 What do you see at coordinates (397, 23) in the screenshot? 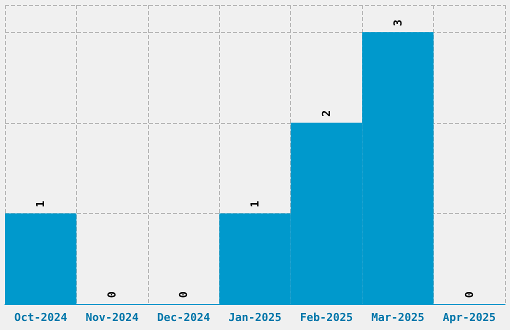
I see `data-label: 3` at bounding box center [397, 23].